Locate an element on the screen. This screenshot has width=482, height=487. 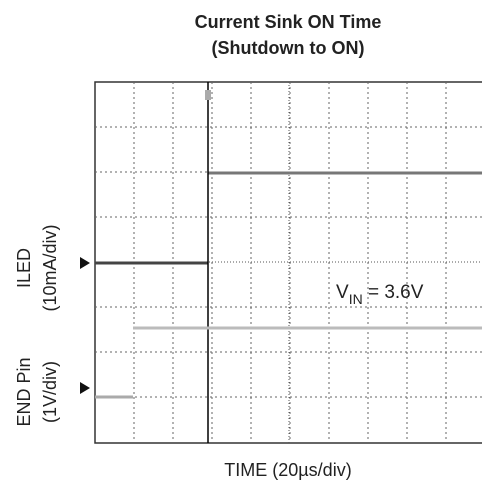
y-label: (10mA/div) is located at coordinates (50, 267).